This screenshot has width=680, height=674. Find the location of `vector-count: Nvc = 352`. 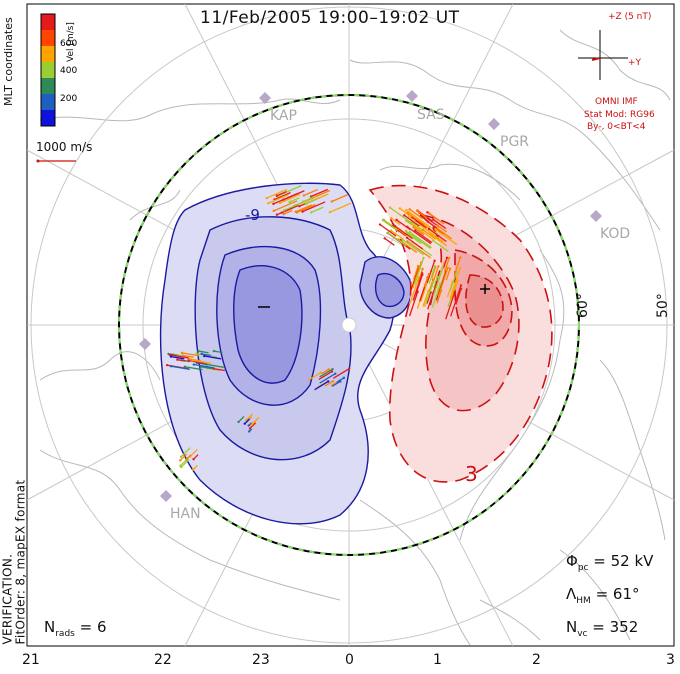

vector-count: Nvc = 352 is located at coordinates (602, 628).